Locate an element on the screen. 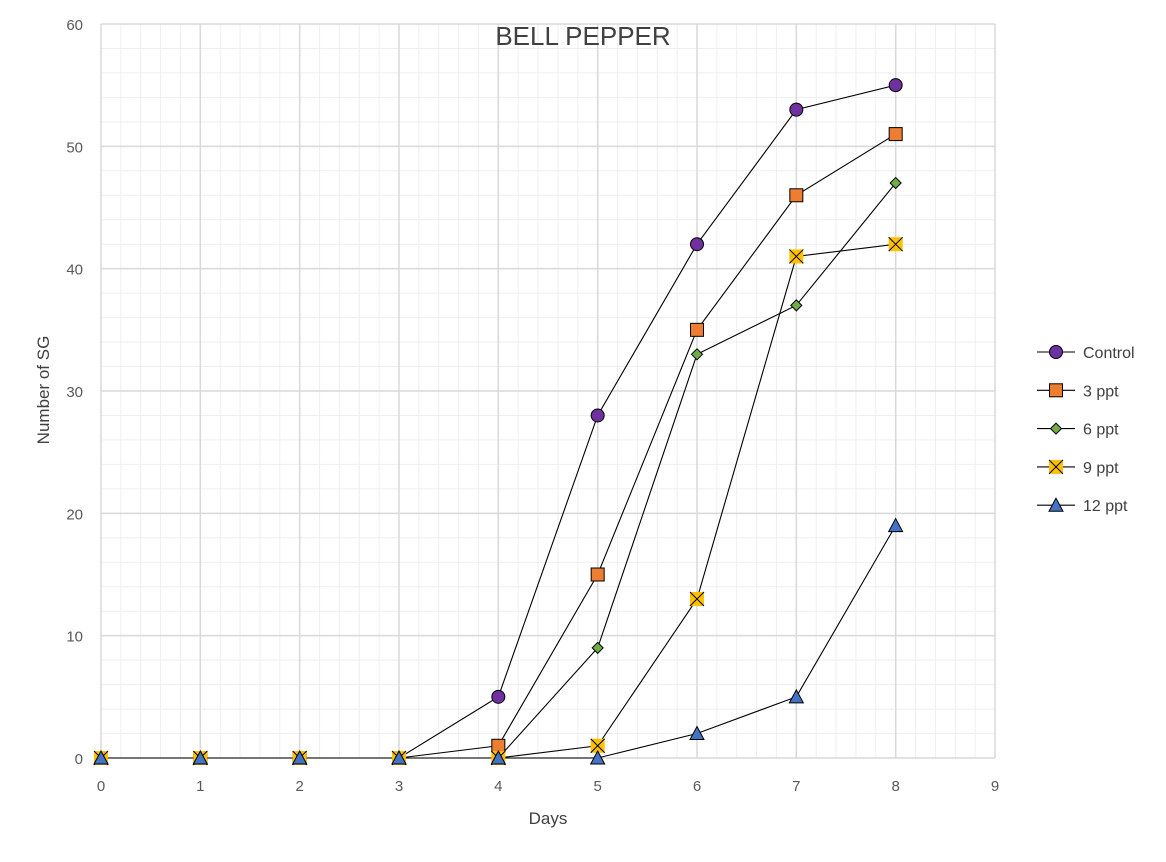 The width and height of the screenshot is (1166, 862). legend: Control 3 ppt 6 ppt 9 ppt 12 ppt is located at coordinates (1086, 430).